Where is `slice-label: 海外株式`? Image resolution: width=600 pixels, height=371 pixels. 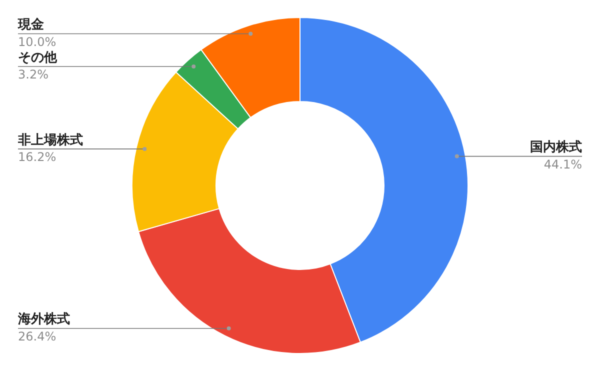
slice-label: 海外株式 is located at coordinates (43, 319).